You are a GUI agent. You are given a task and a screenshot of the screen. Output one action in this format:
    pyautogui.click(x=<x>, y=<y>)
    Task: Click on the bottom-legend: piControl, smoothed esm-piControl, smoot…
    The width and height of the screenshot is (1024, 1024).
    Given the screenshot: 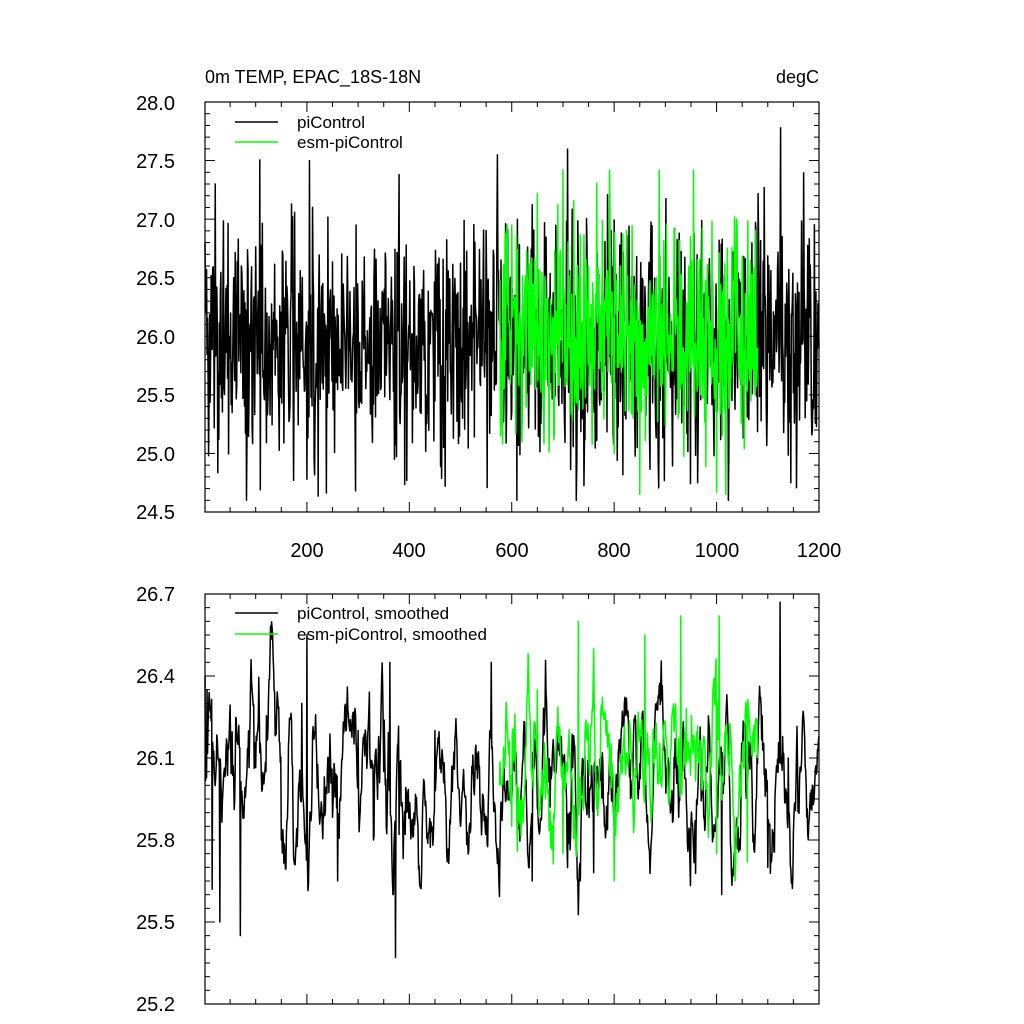 What is the action you would take?
    pyautogui.click(x=361, y=624)
    